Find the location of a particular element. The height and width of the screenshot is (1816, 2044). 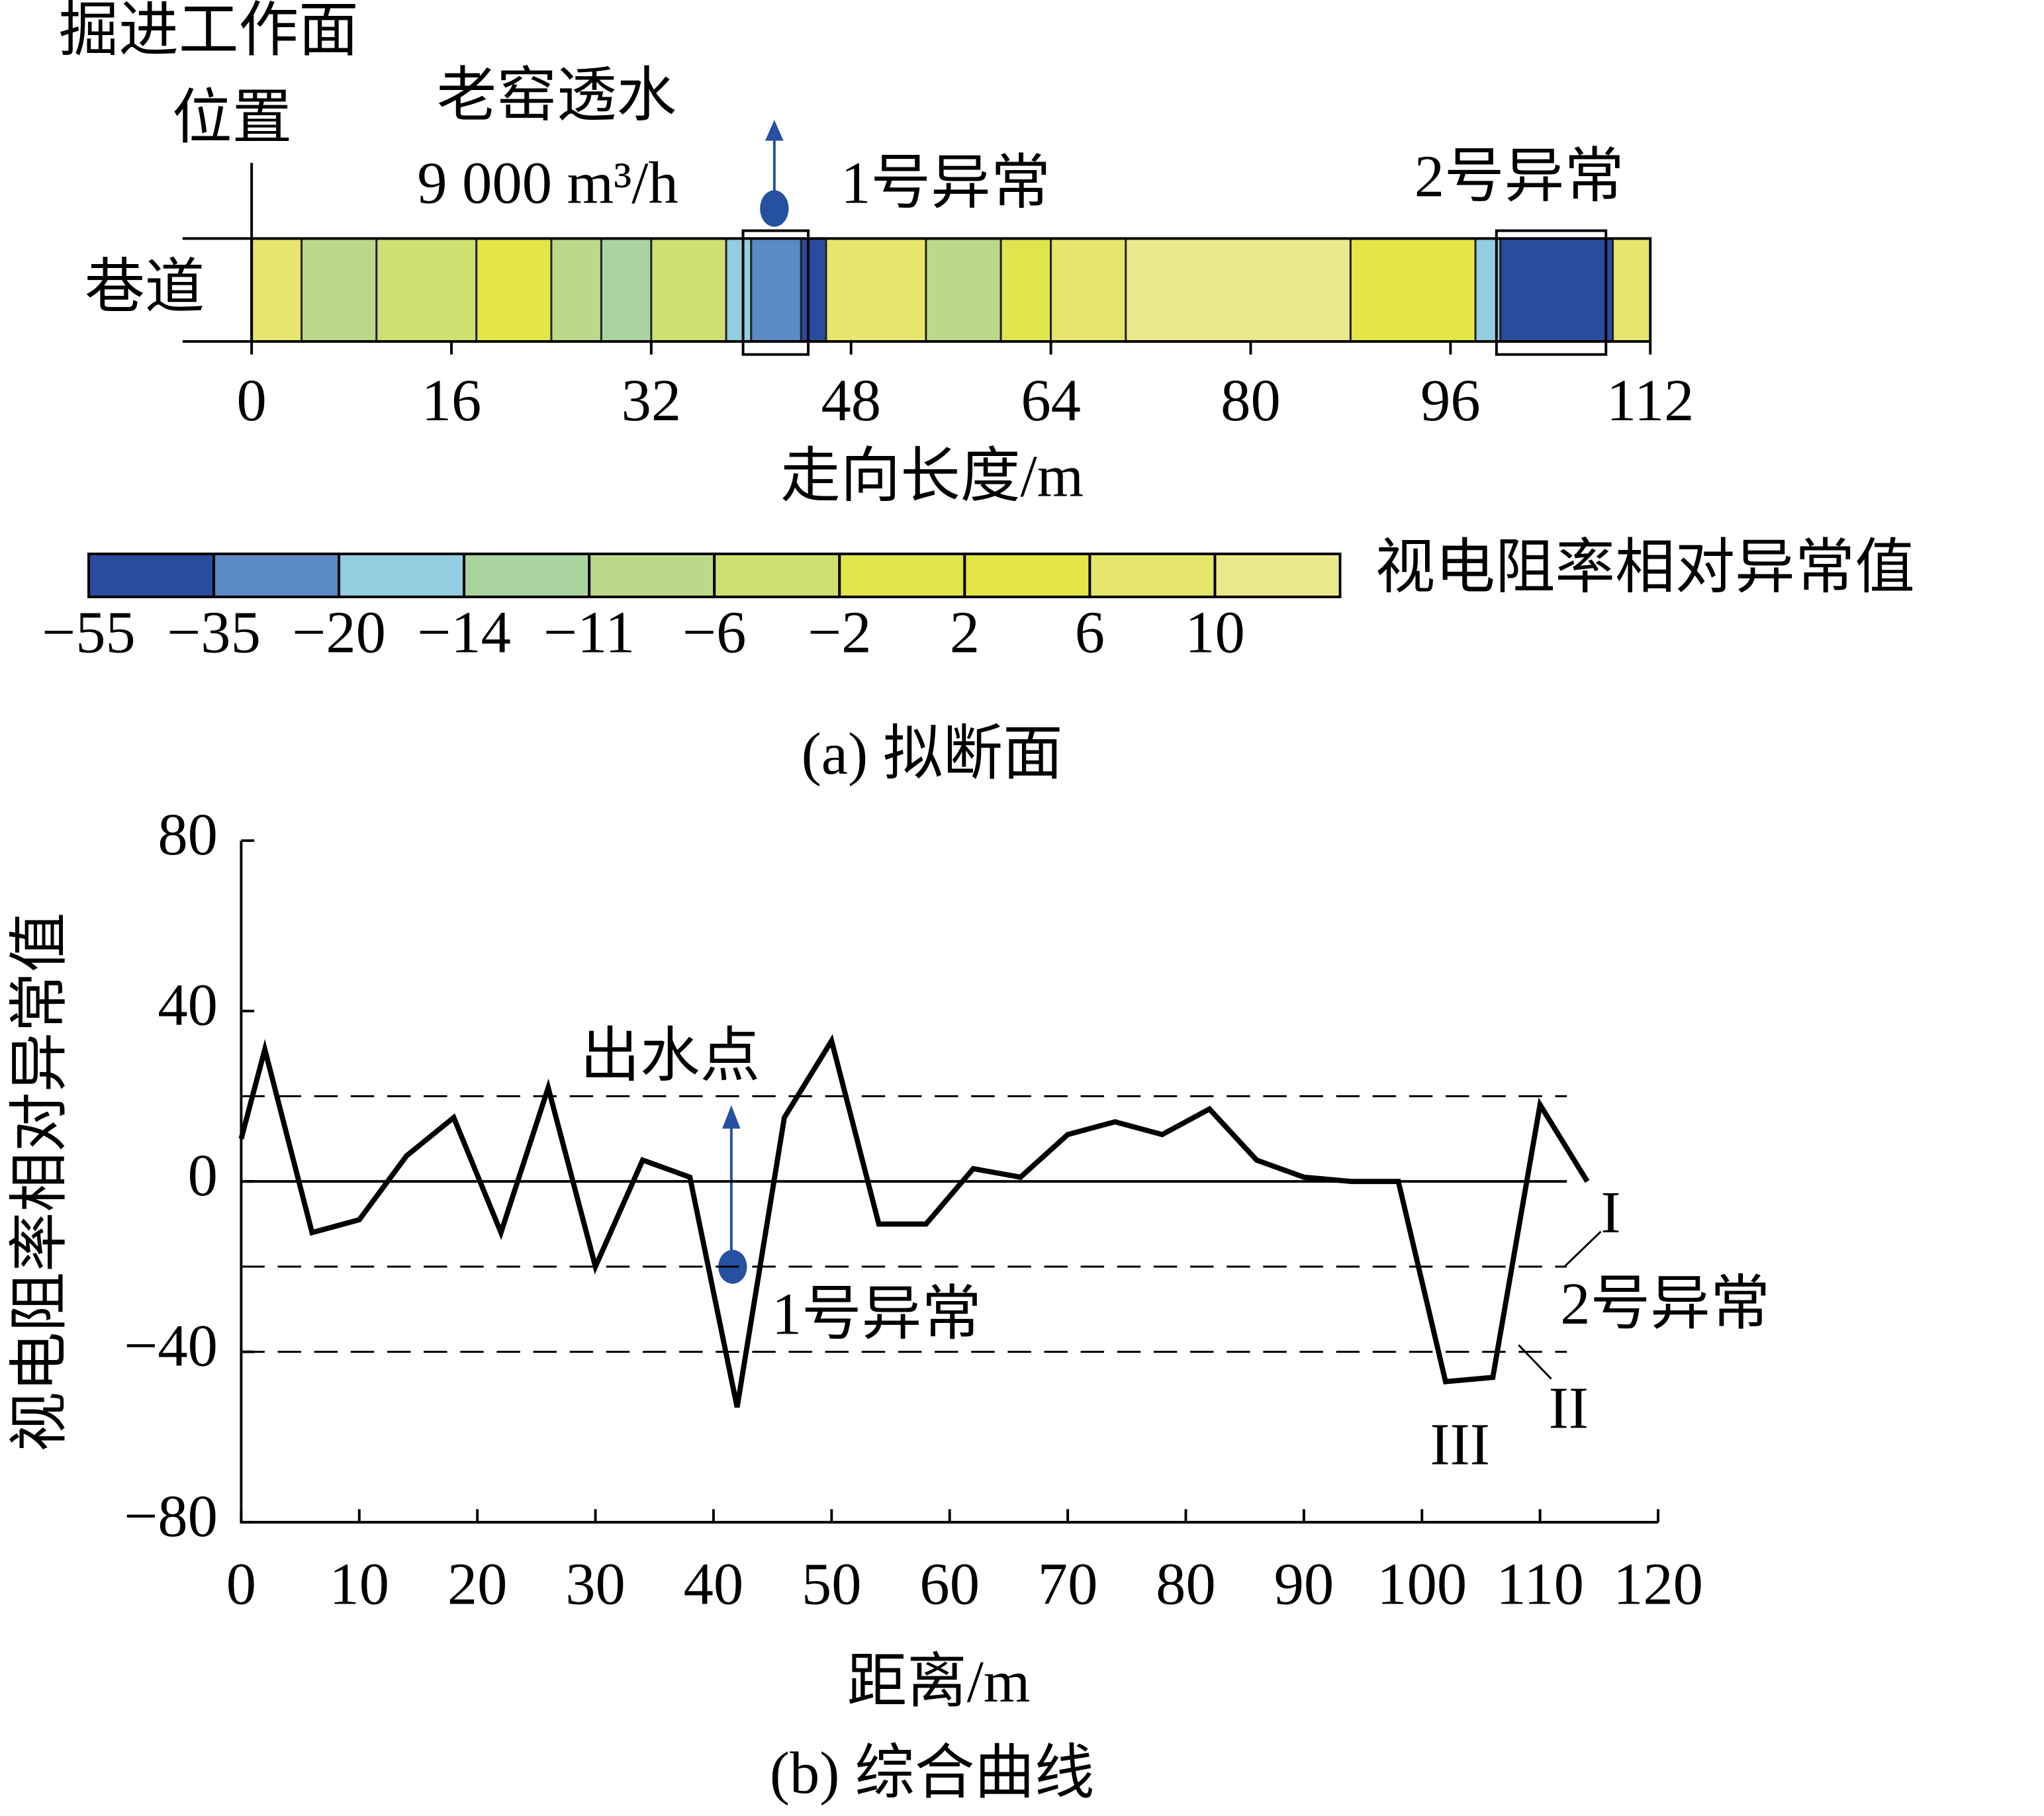

x-tick-label: 16 is located at coordinates (452, 400).